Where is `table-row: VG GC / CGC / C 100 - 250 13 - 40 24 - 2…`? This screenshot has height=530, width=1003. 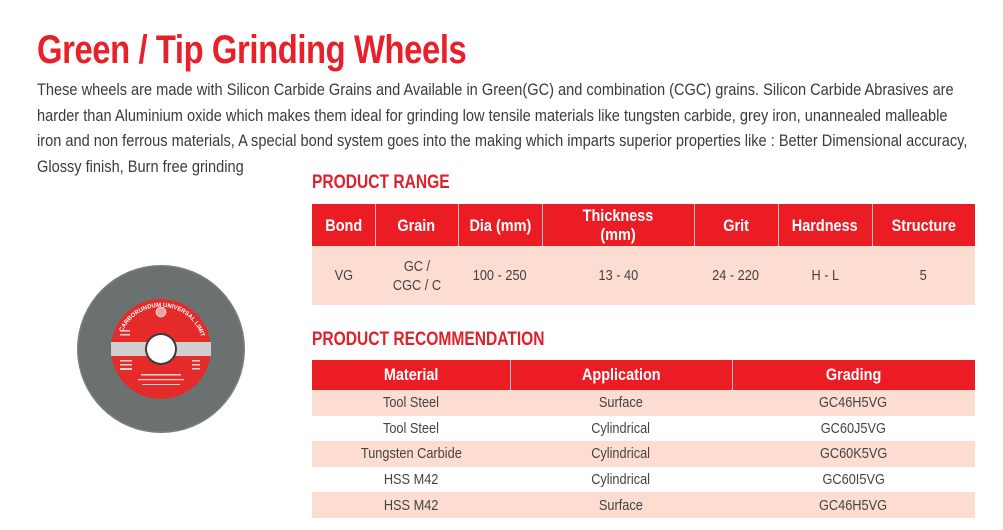 table-row: VG GC / CGC / C 100 - 250 13 - 40 24 - 2… is located at coordinates (643, 275).